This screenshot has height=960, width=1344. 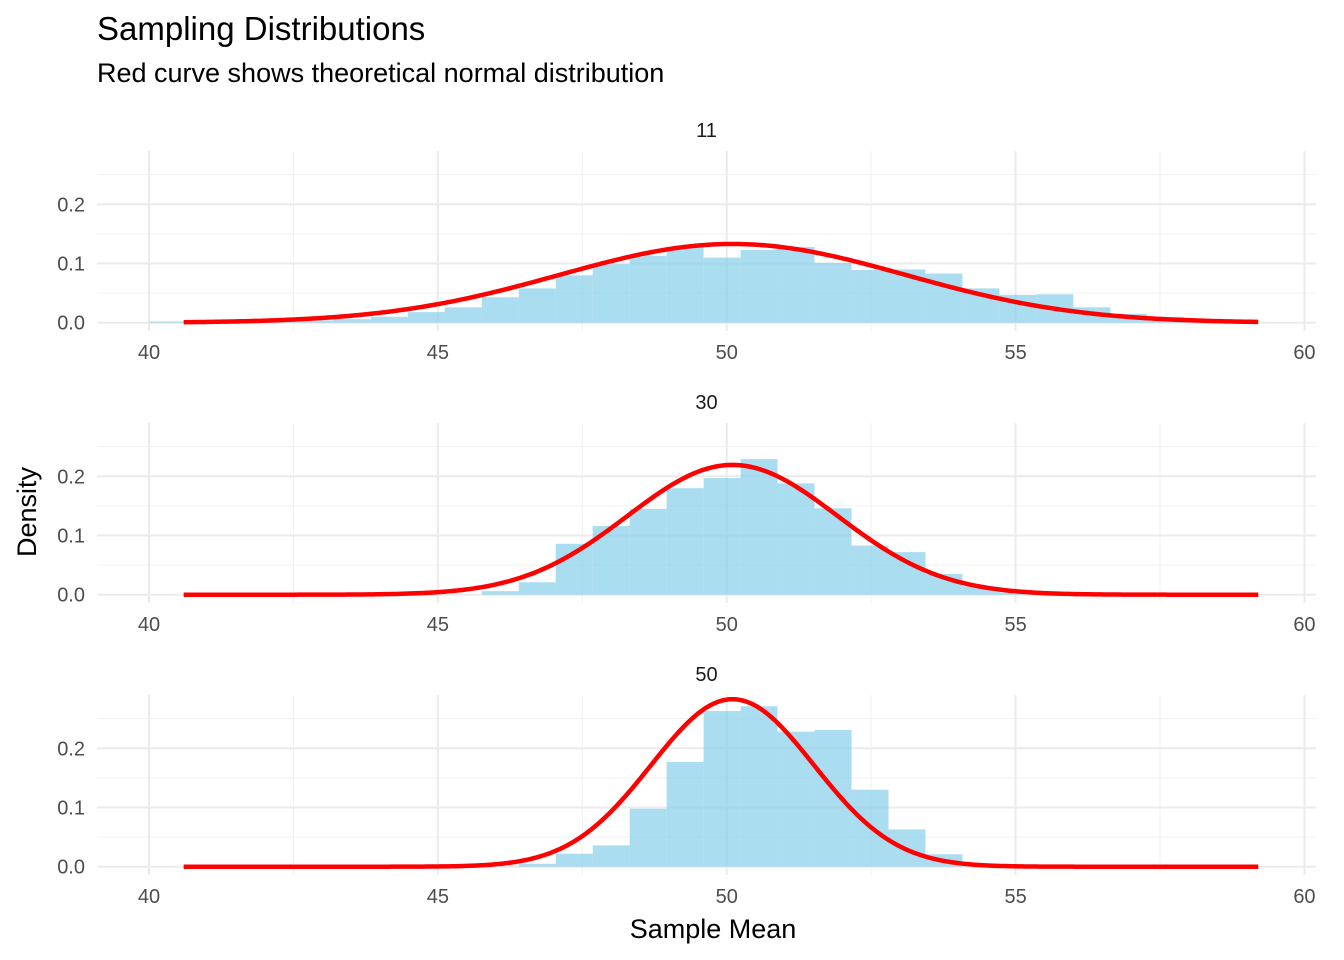 What do you see at coordinates (27, 511) in the screenshot?
I see `y-axis-title: Density` at bounding box center [27, 511].